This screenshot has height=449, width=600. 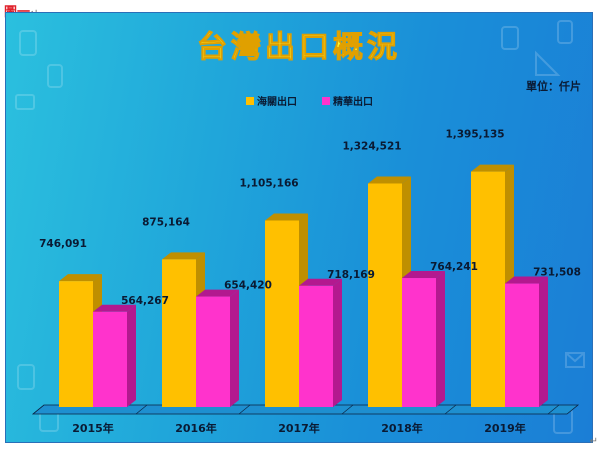 I want to click on doodle-envelope-icon, so click(x=575, y=360).